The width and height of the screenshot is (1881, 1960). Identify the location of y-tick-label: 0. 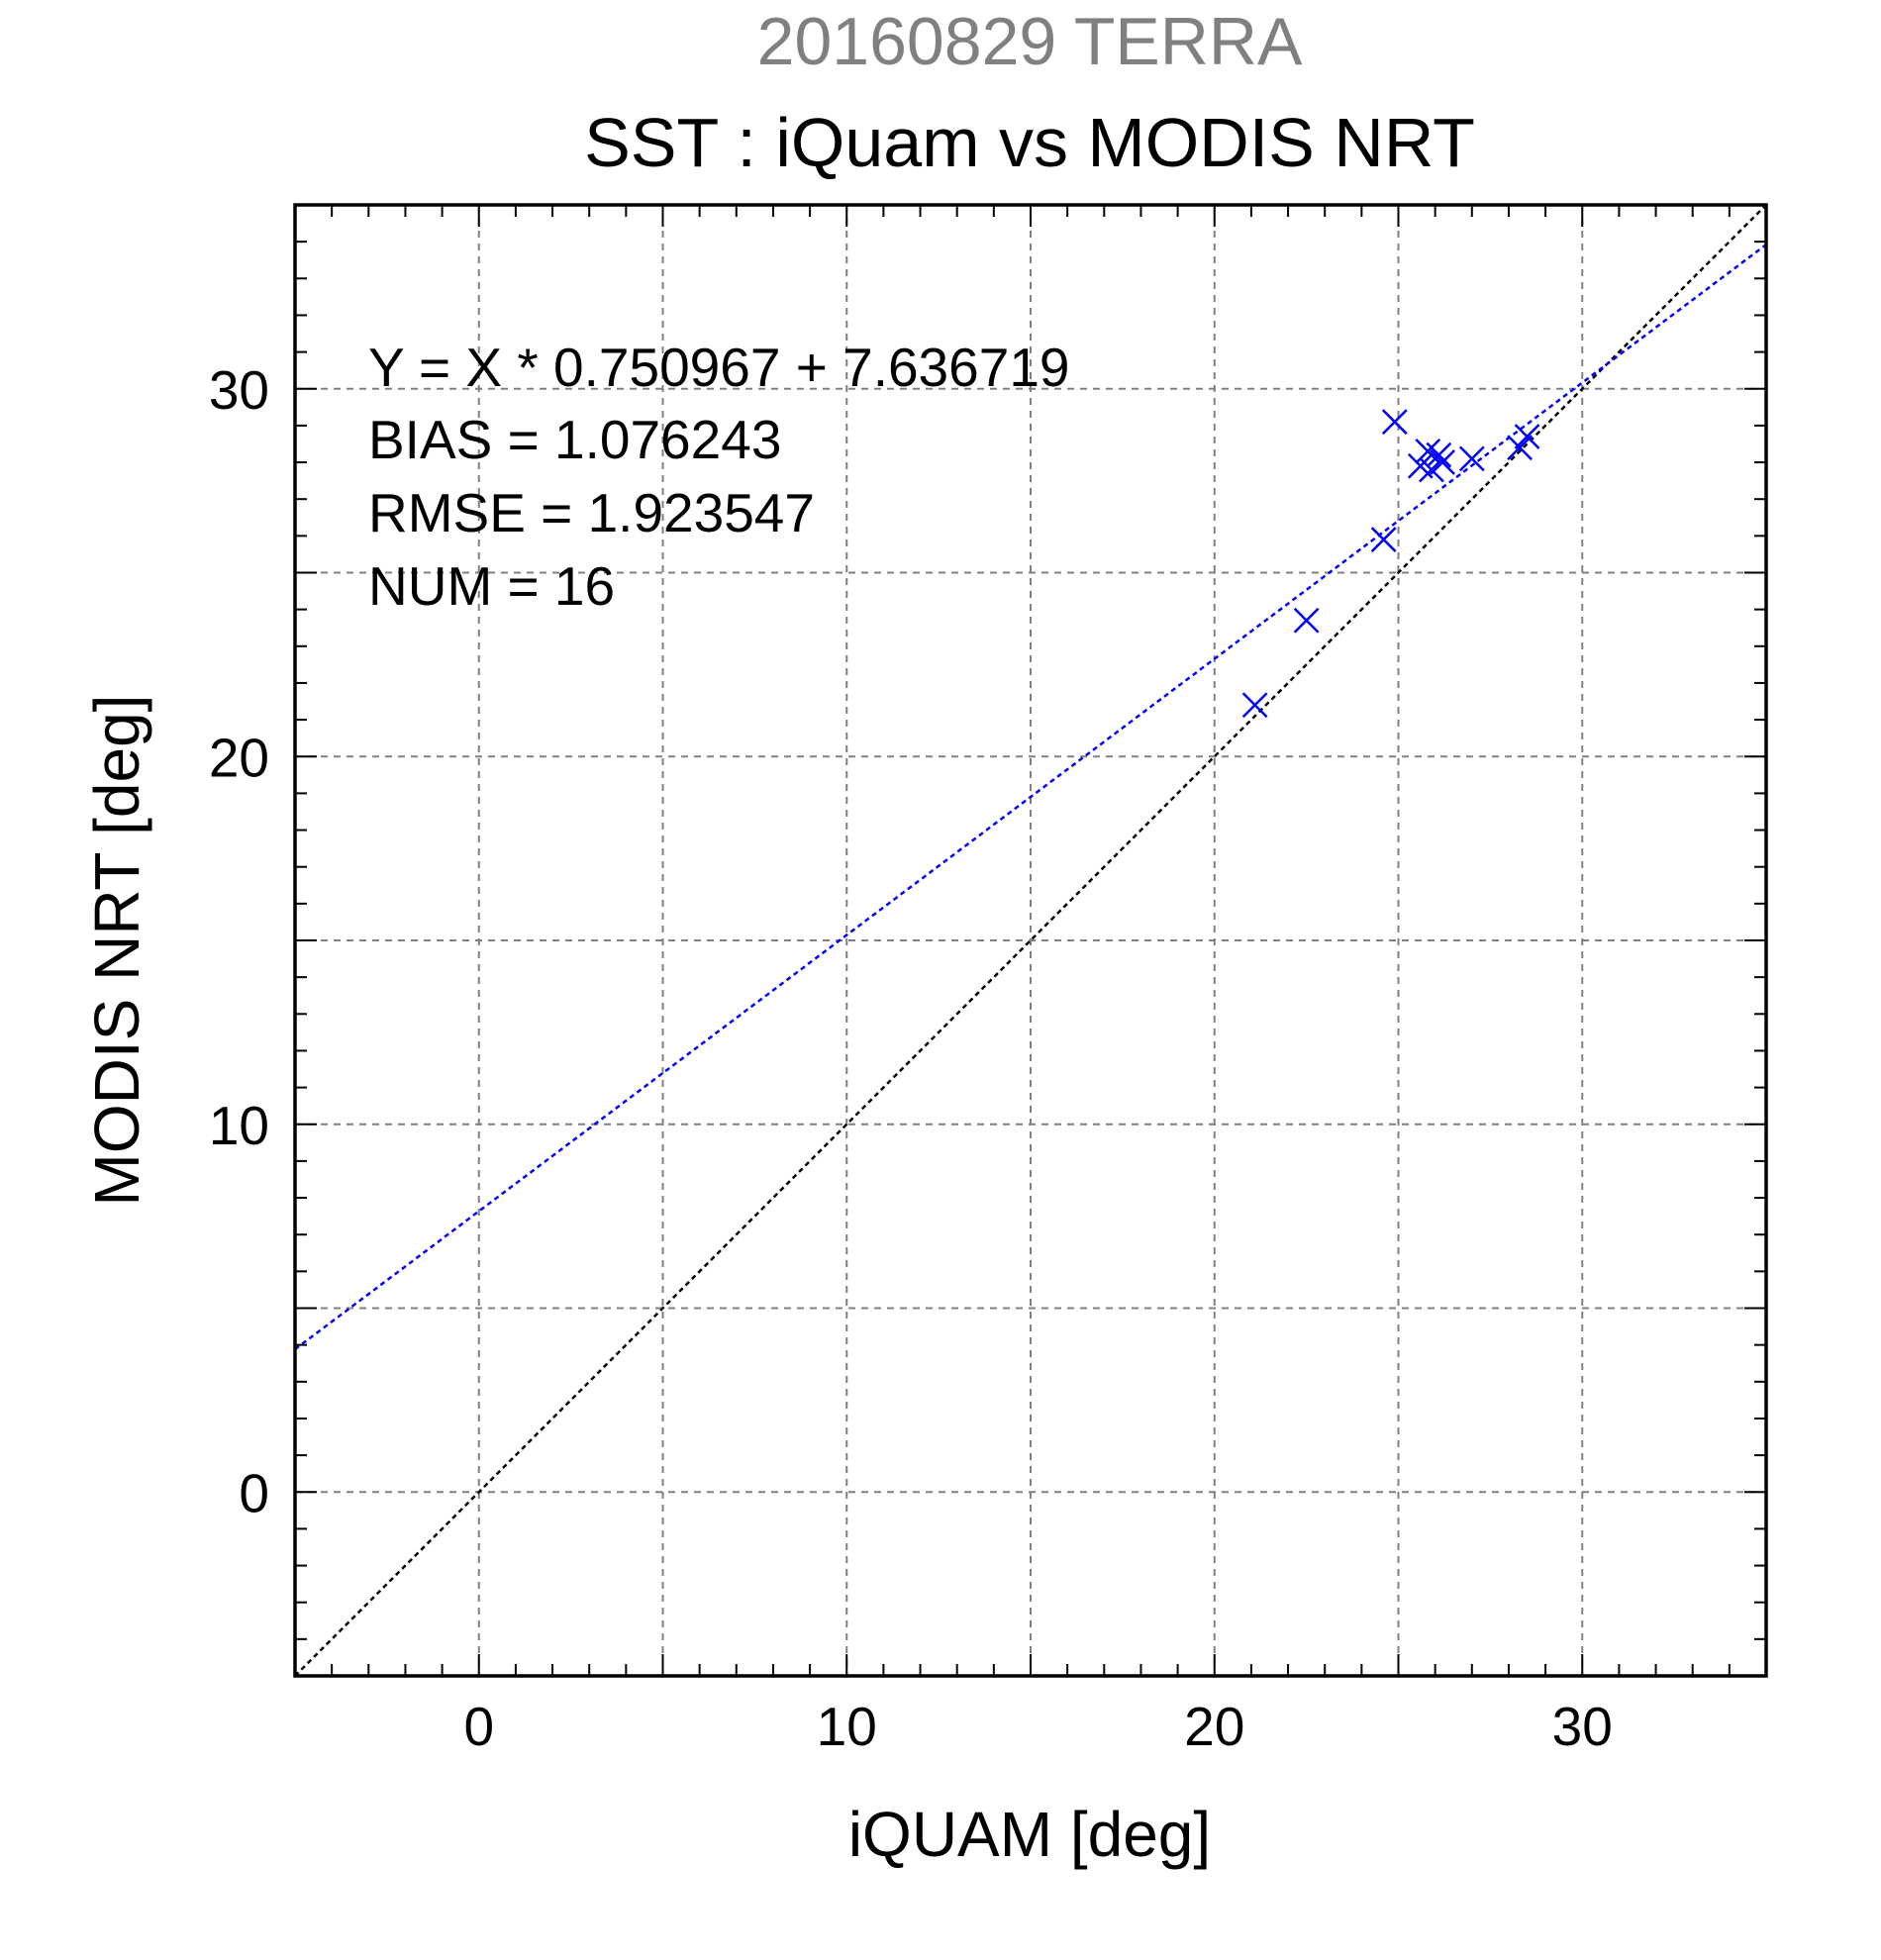
(254, 1492).